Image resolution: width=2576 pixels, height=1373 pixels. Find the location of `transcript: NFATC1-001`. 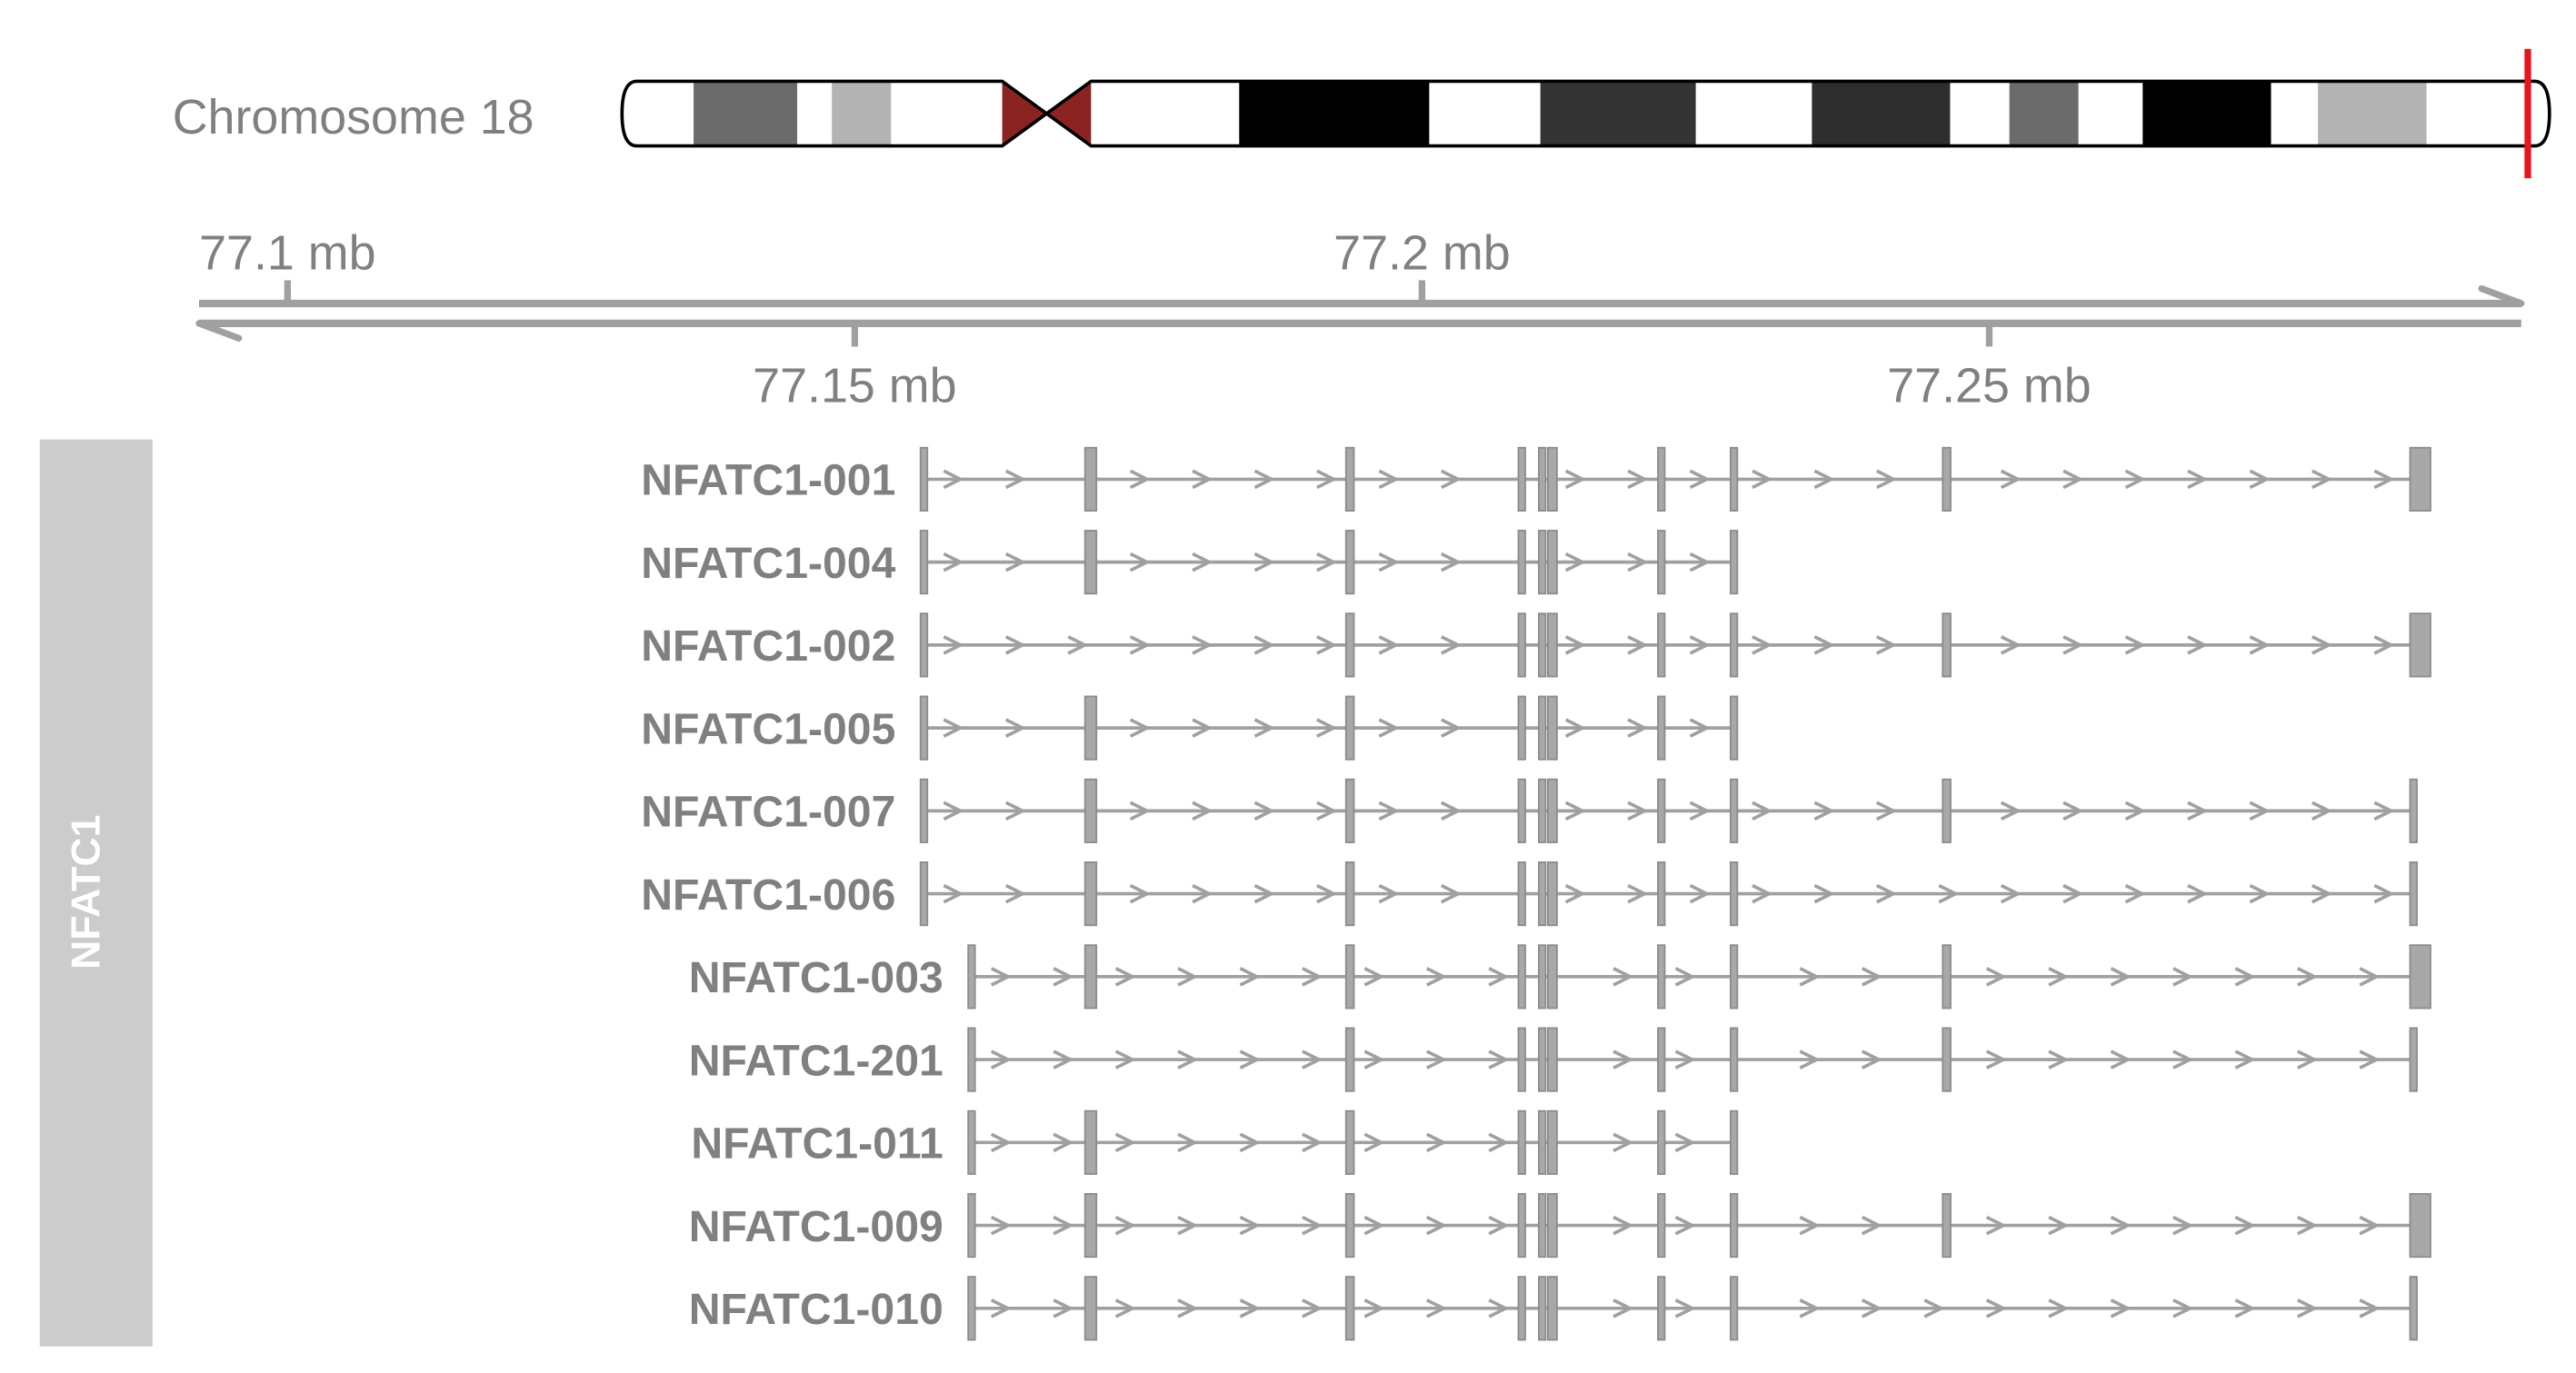

transcript: NFATC1-001 is located at coordinates (1536, 479).